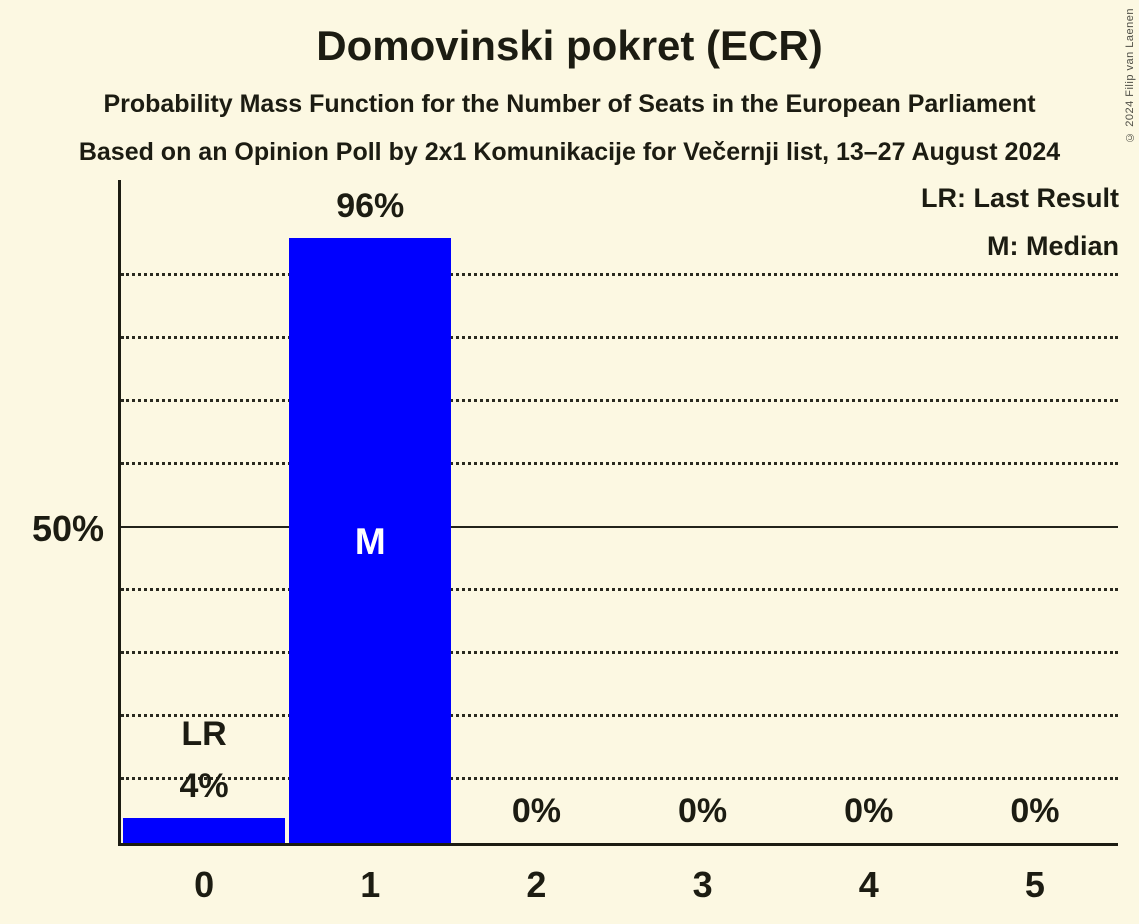 The width and height of the screenshot is (1139, 924). I want to click on bar-value-label: 4%, so click(204, 785).